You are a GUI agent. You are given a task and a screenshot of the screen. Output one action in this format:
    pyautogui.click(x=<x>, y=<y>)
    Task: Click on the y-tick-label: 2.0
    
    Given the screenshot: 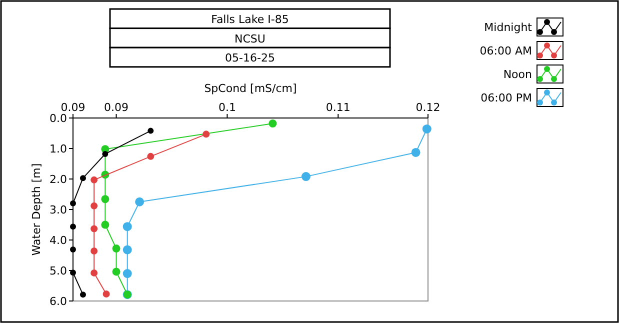 What is the action you would take?
    pyautogui.click(x=58, y=179)
    